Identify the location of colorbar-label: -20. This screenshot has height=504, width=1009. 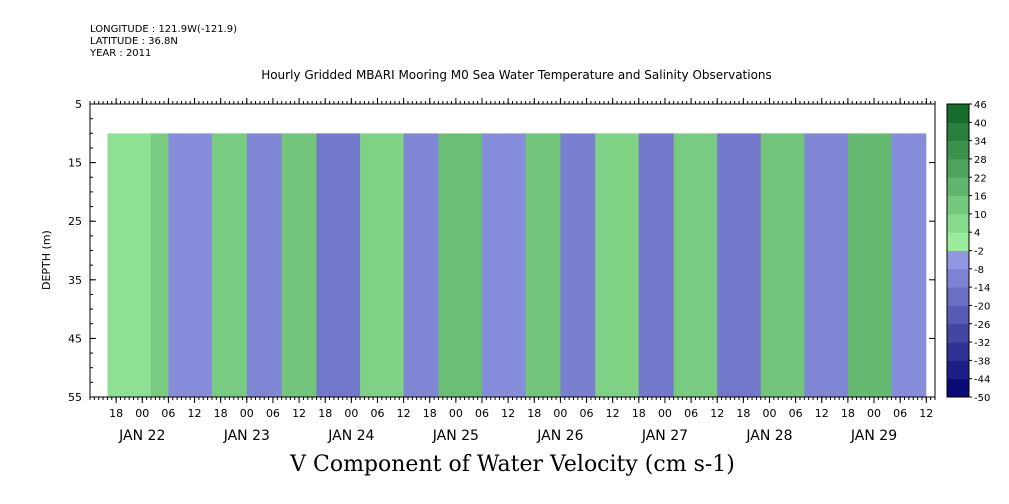
(982, 306).